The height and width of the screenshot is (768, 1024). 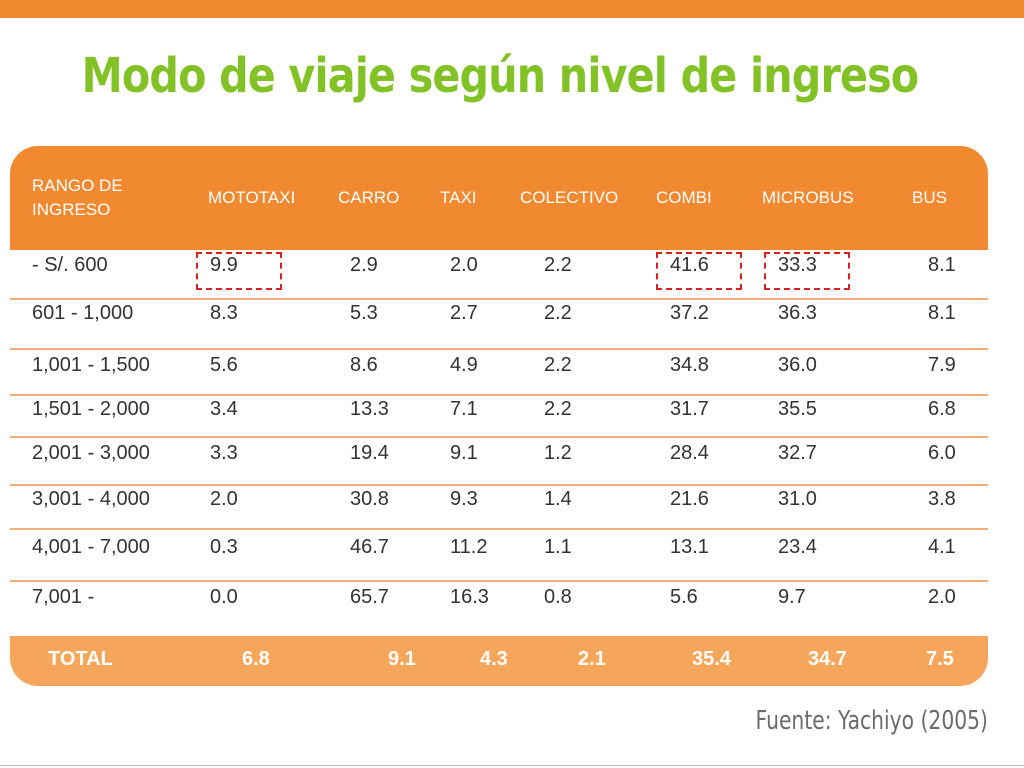 I want to click on total-value-cell: 6.8, so click(x=256, y=659).